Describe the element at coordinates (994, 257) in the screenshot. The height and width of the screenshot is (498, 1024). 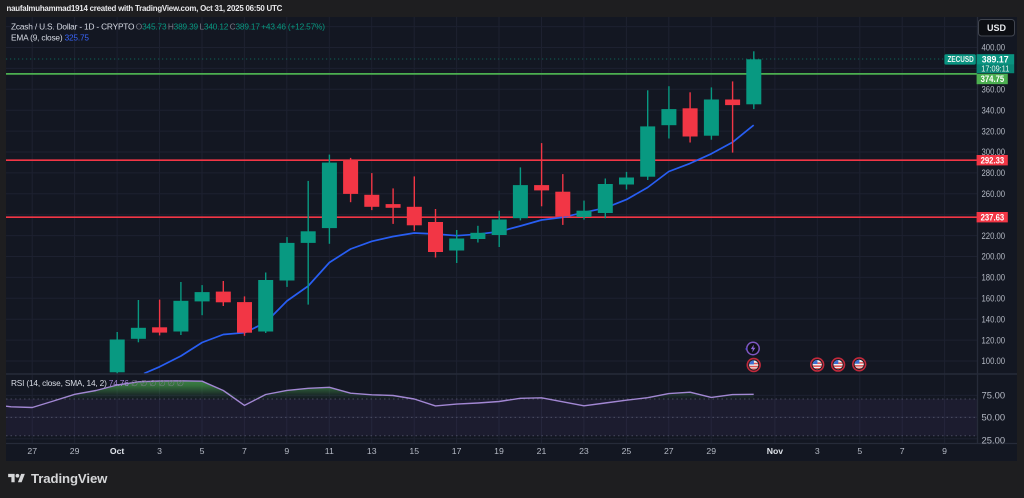
I see `svg-text: 200.00` at that location.